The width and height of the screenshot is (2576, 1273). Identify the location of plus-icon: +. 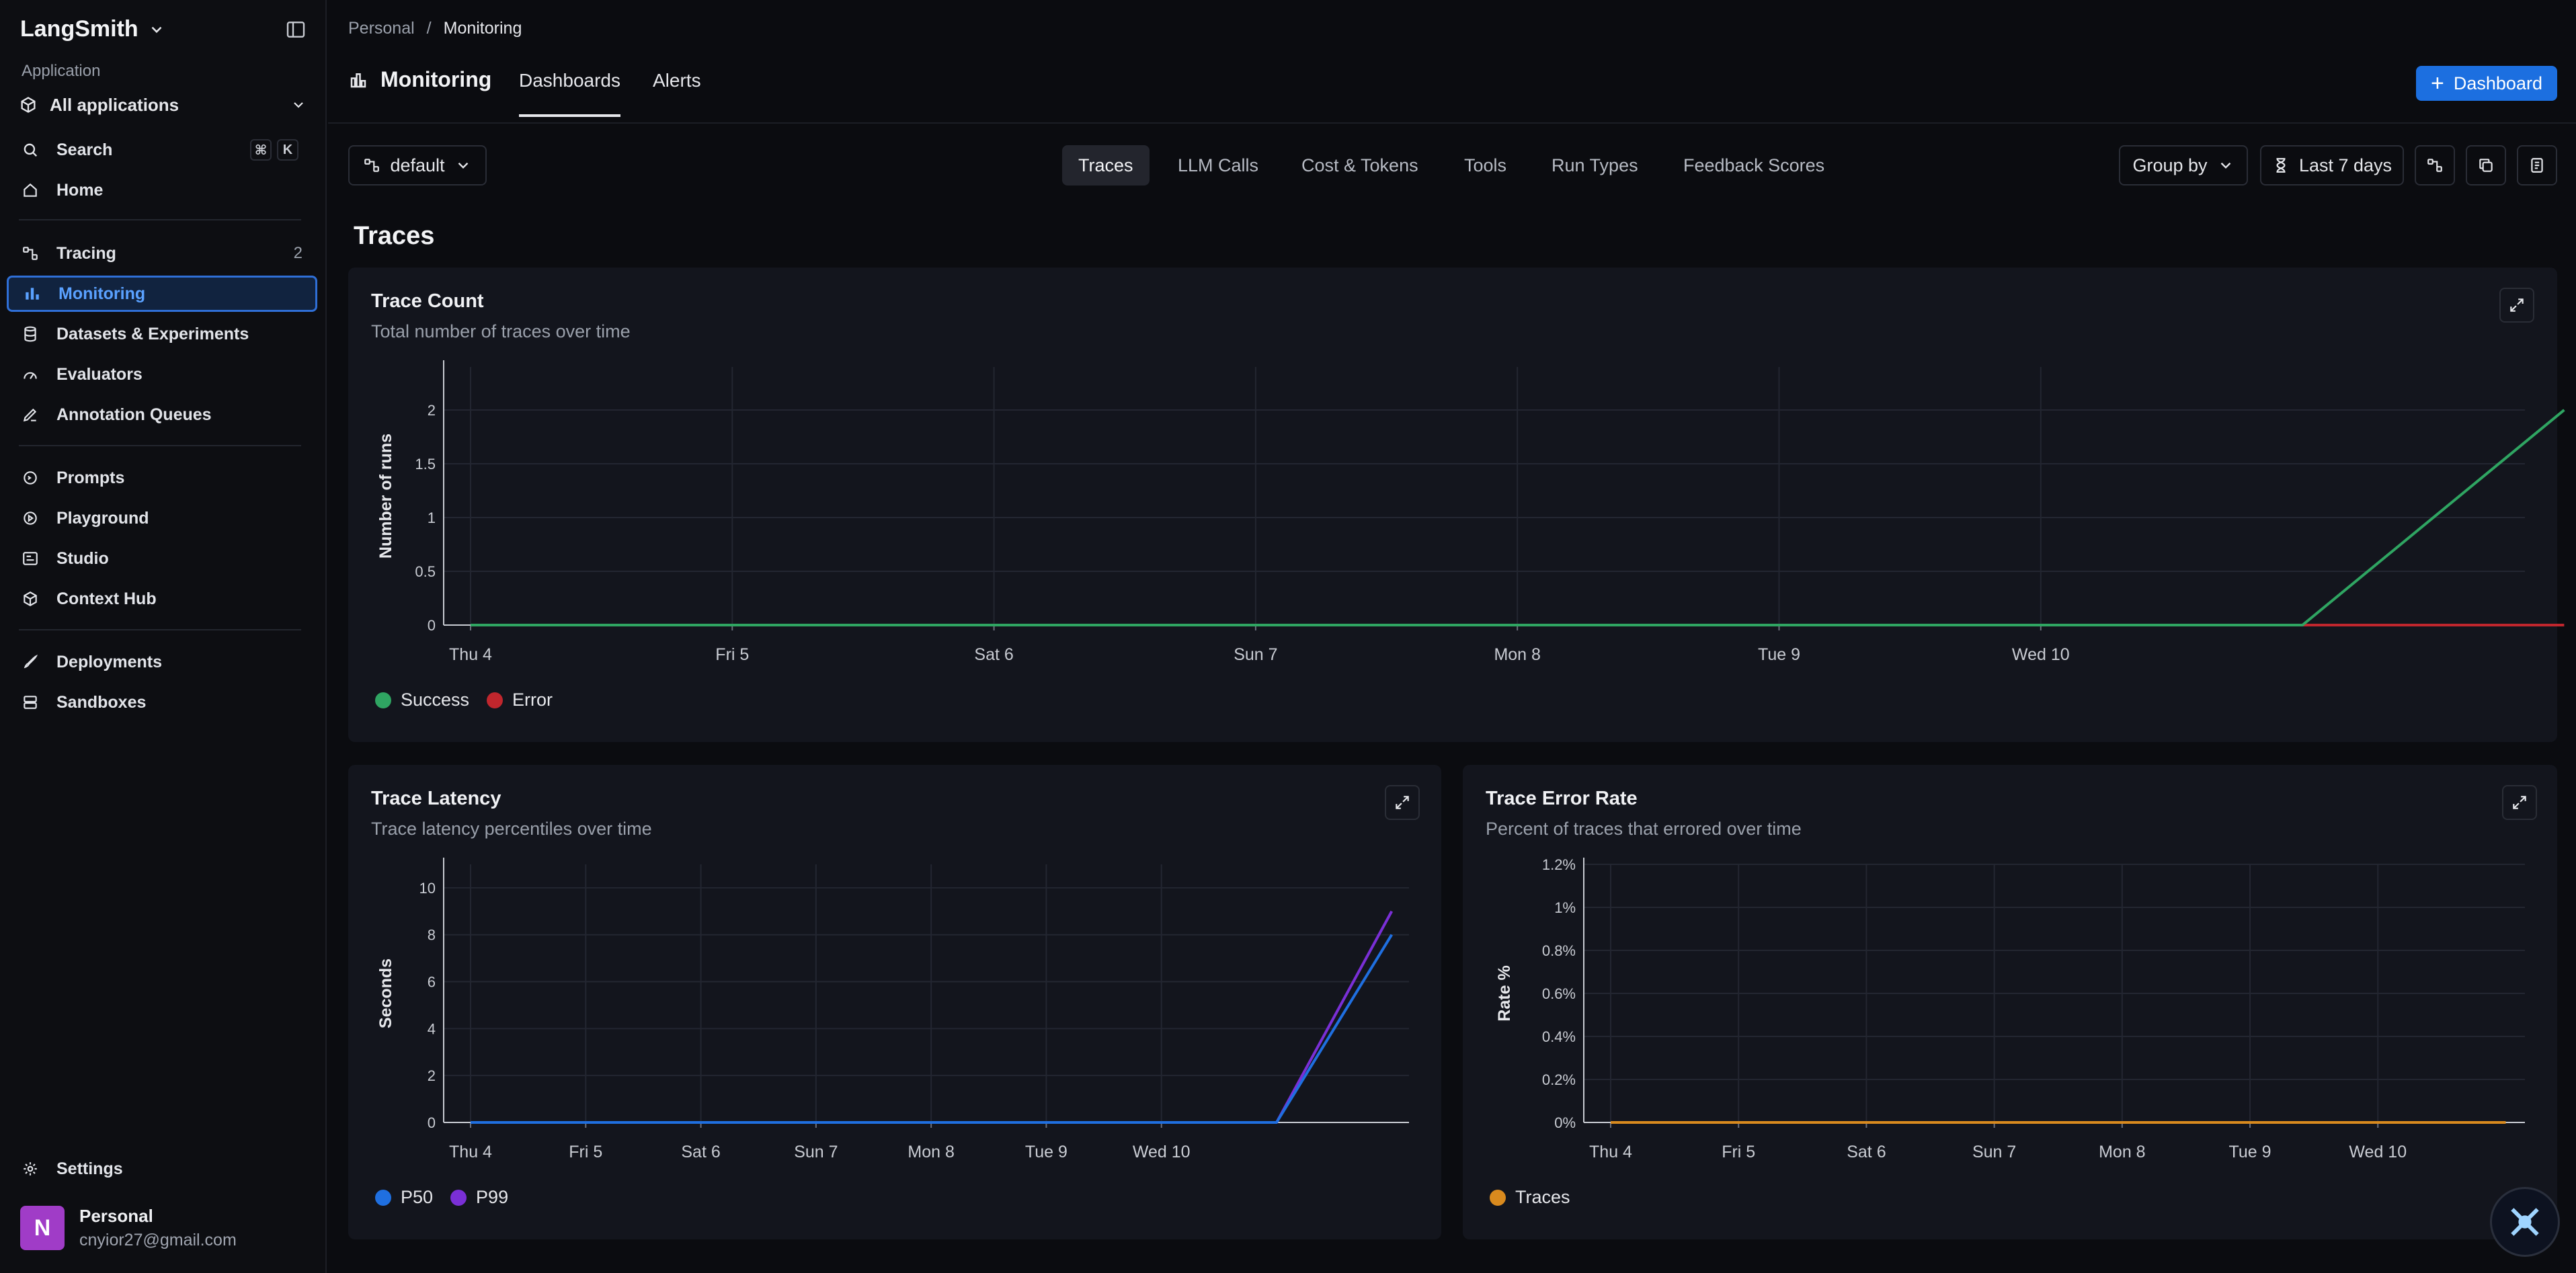
(2437, 83).